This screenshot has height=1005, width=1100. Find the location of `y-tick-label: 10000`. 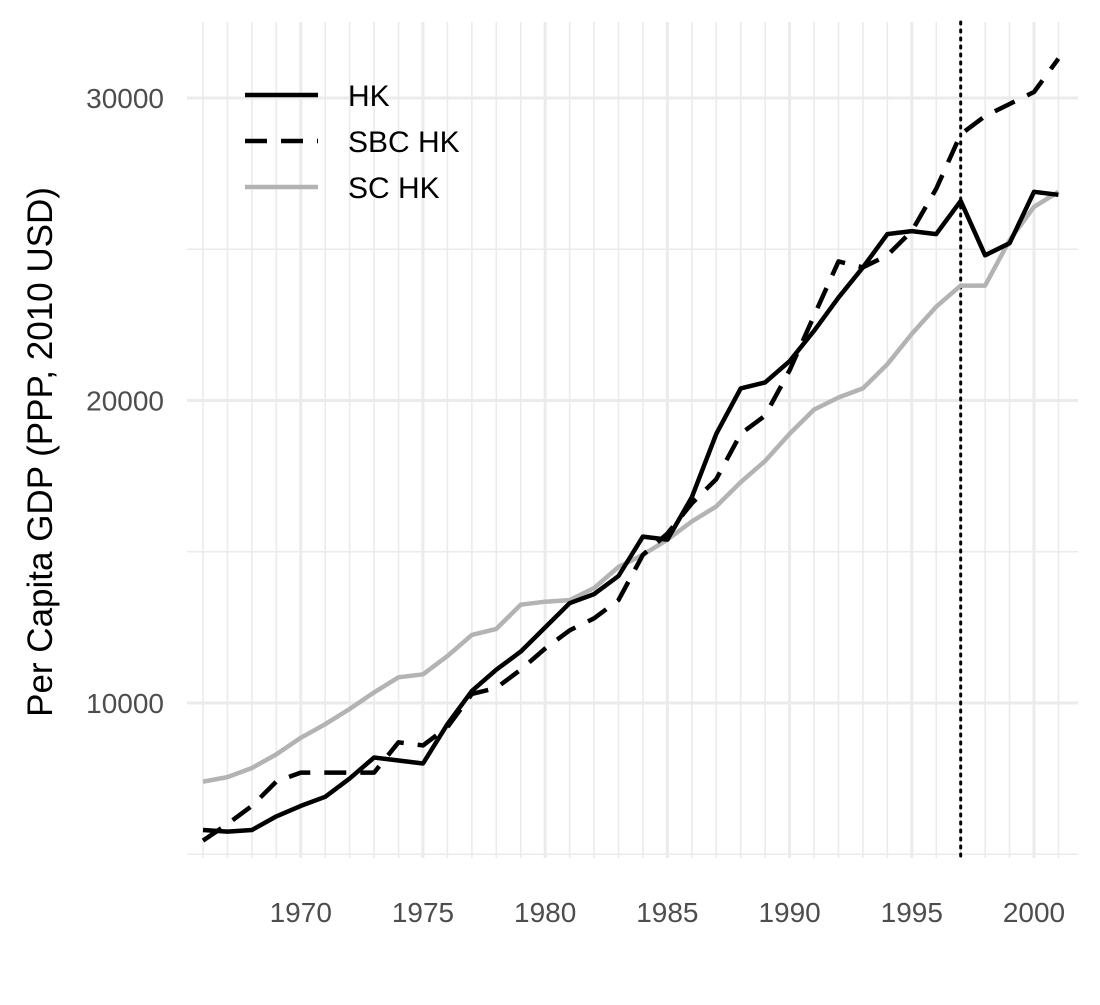

y-tick-label: 10000 is located at coordinates (125, 703).